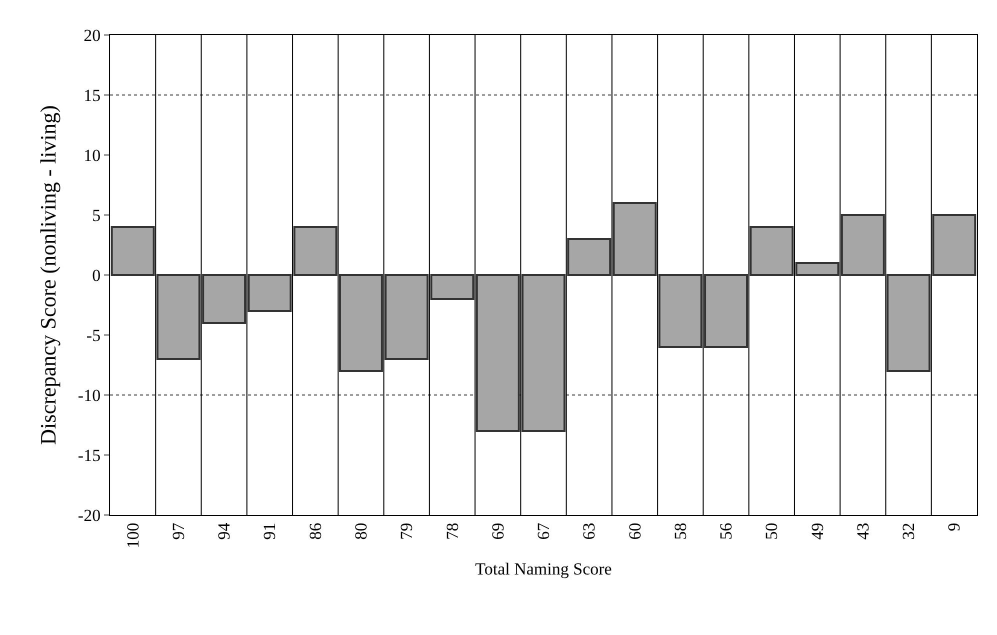 The width and height of the screenshot is (997, 635). I want to click on x-tick-label: 56, so click(726, 531).